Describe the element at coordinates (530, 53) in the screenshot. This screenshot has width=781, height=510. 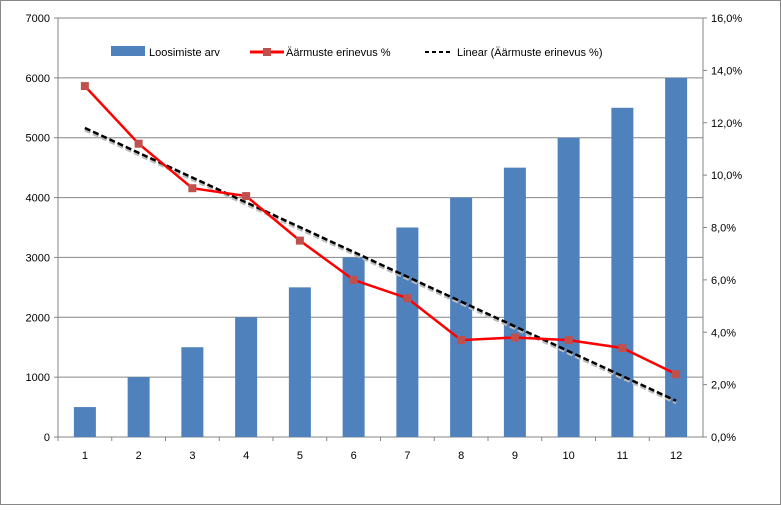
I see `legend-label-trend: Linear (Äärmuste erinevus %)` at that location.